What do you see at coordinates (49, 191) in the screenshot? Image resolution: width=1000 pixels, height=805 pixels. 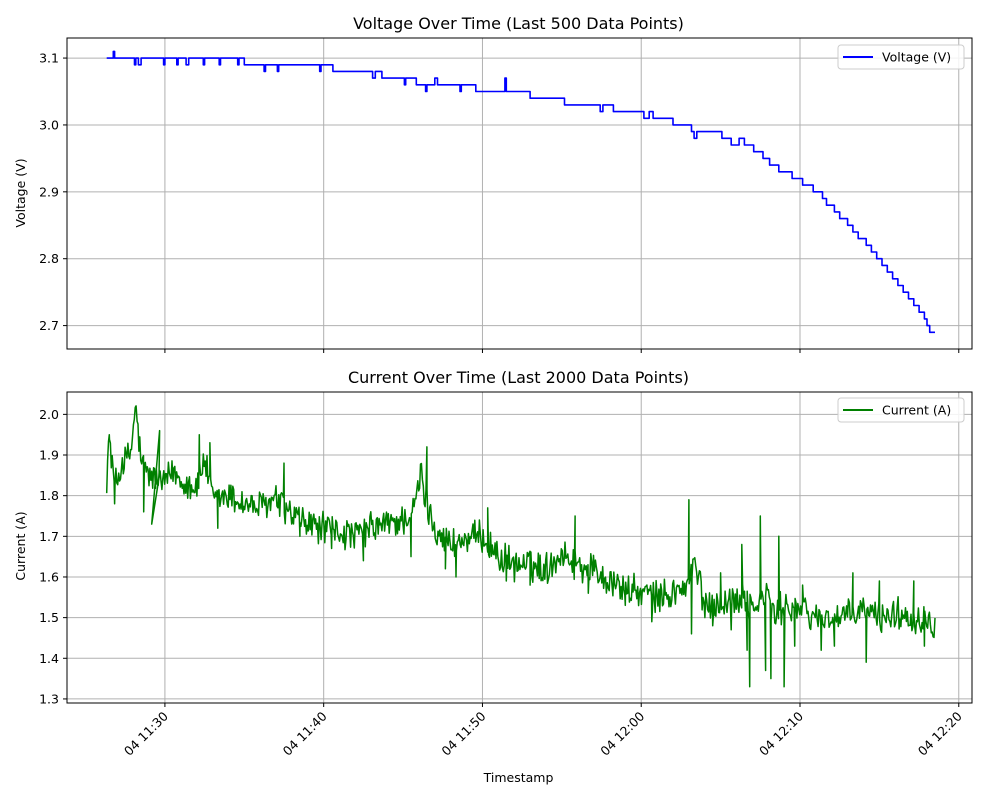 I see `y-tick-label: 2.9` at bounding box center [49, 191].